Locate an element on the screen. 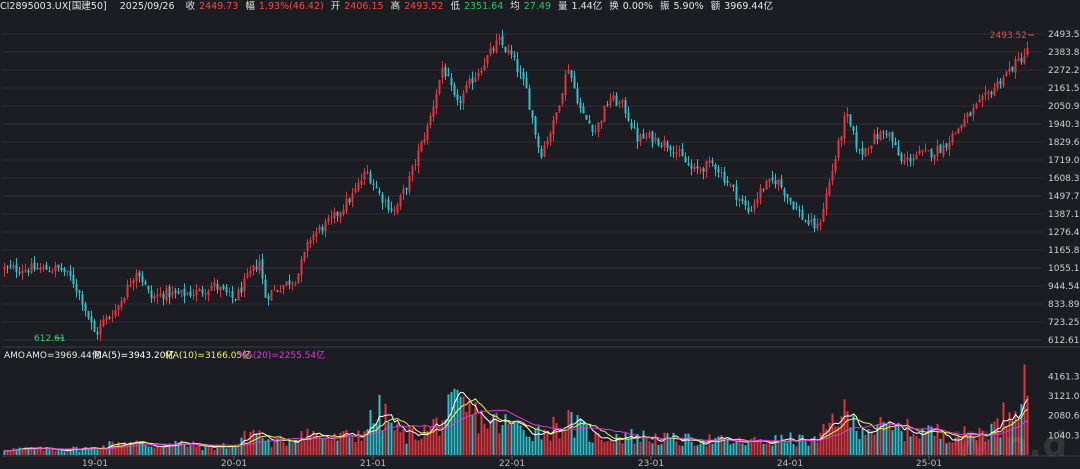  turnover-value: 0.00% is located at coordinates (637, 6).